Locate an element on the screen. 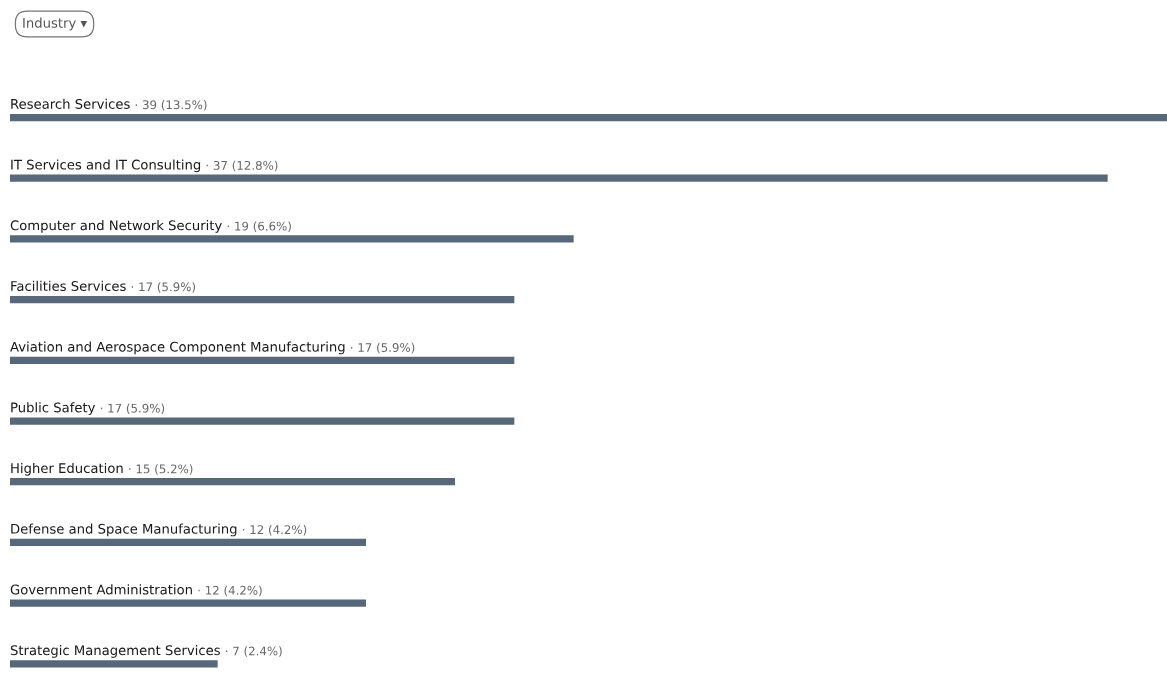 This screenshot has height=679, width=1167. data-label: · 7 (2.4%) is located at coordinates (254, 651).